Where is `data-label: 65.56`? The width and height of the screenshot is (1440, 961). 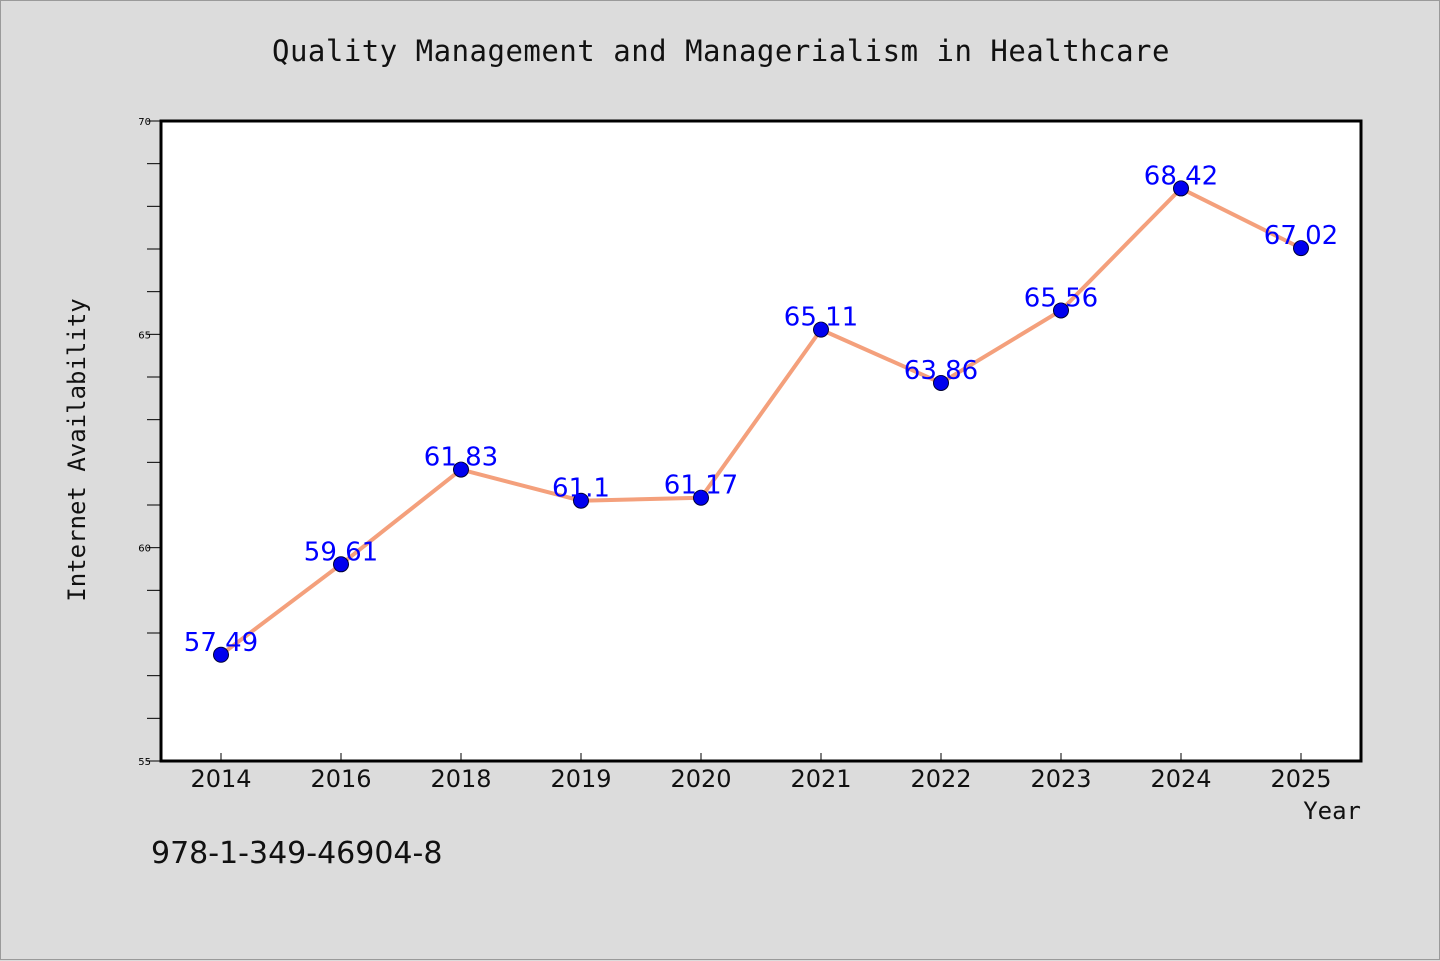 data-label: 65.56 is located at coordinates (1061, 298).